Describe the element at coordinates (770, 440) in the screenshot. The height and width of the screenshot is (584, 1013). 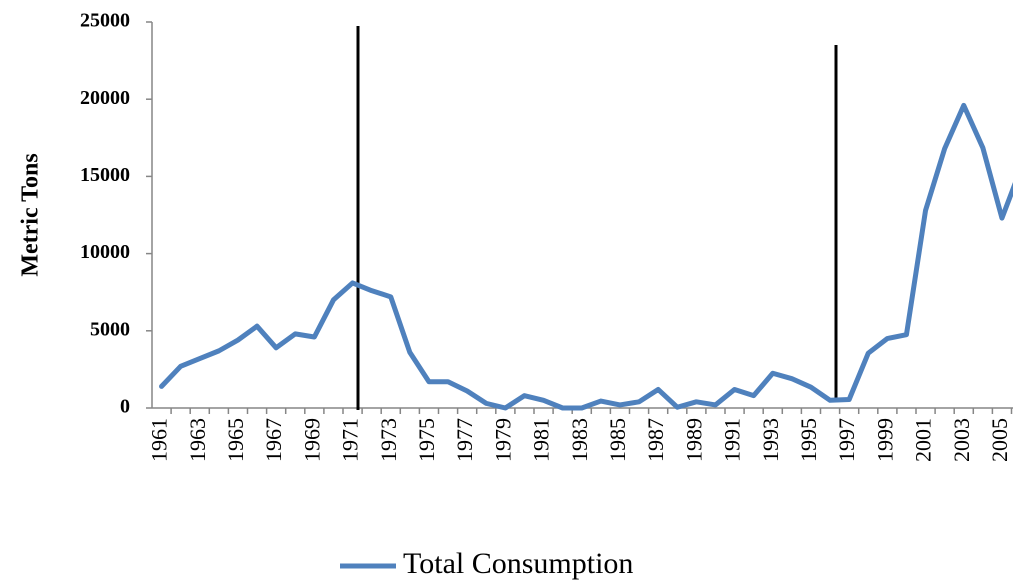
I see `x-tick-label: 1993` at that location.